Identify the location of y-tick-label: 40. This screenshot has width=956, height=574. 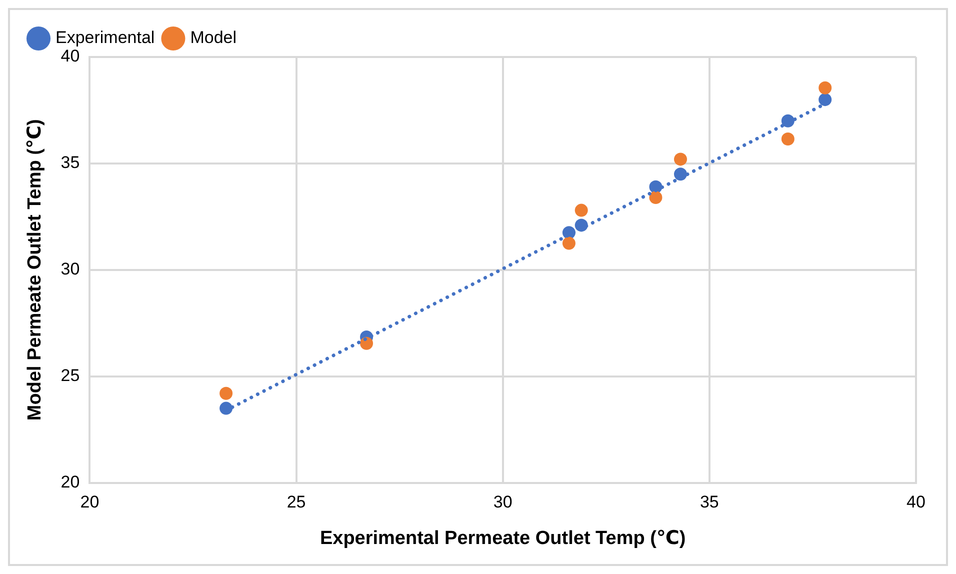
(70, 56).